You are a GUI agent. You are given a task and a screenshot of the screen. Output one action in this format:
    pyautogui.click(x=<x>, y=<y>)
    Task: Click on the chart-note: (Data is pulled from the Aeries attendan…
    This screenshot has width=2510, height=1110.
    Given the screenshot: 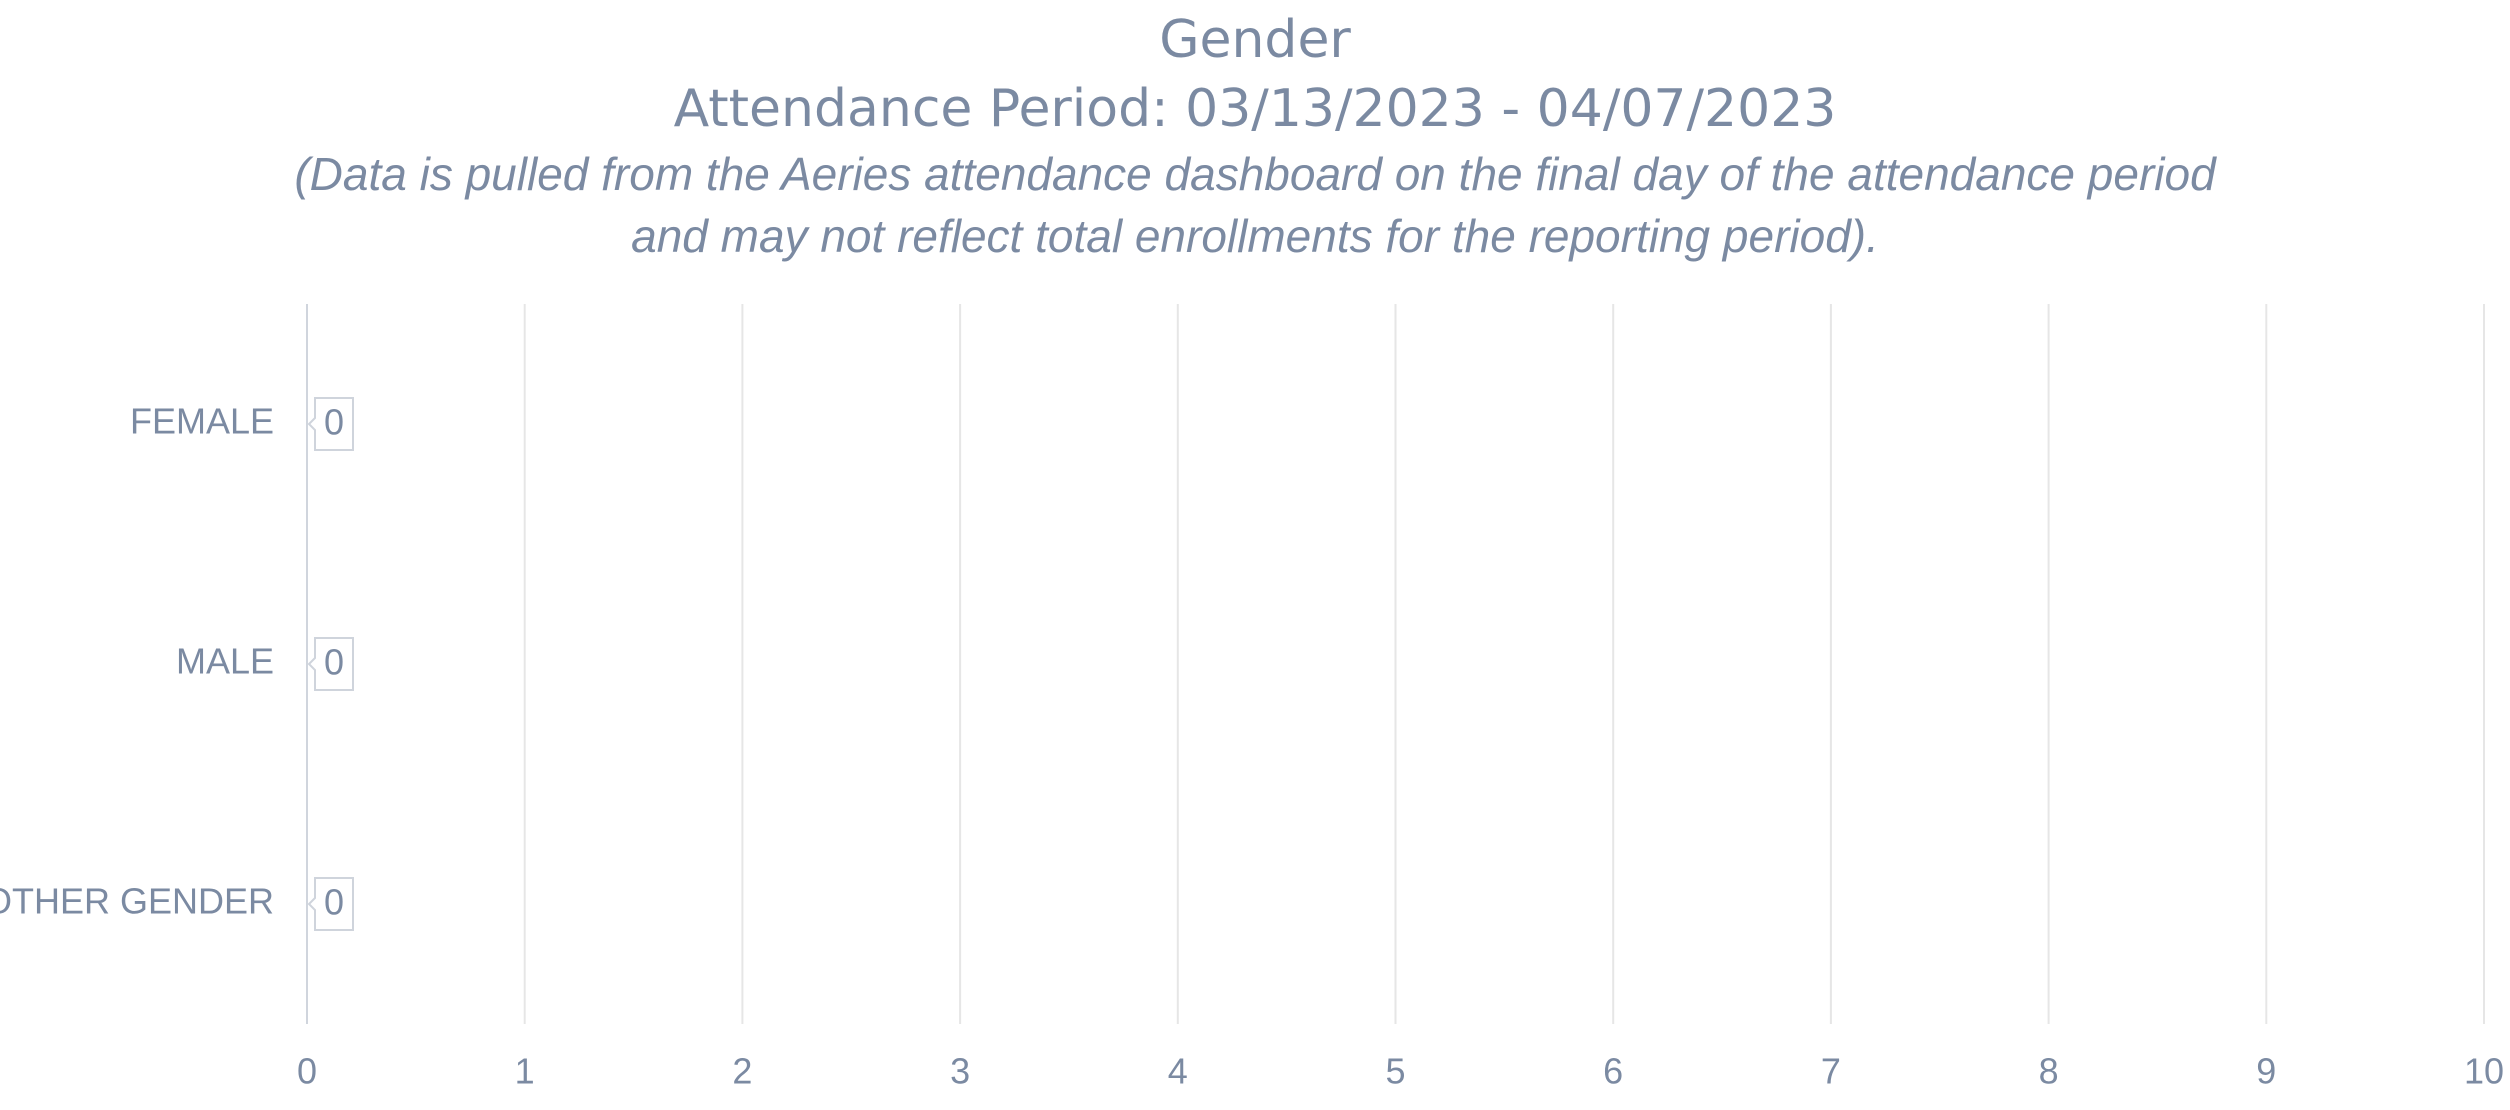 What is the action you would take?
    pyautogui.click(x=1255, y=174)
    